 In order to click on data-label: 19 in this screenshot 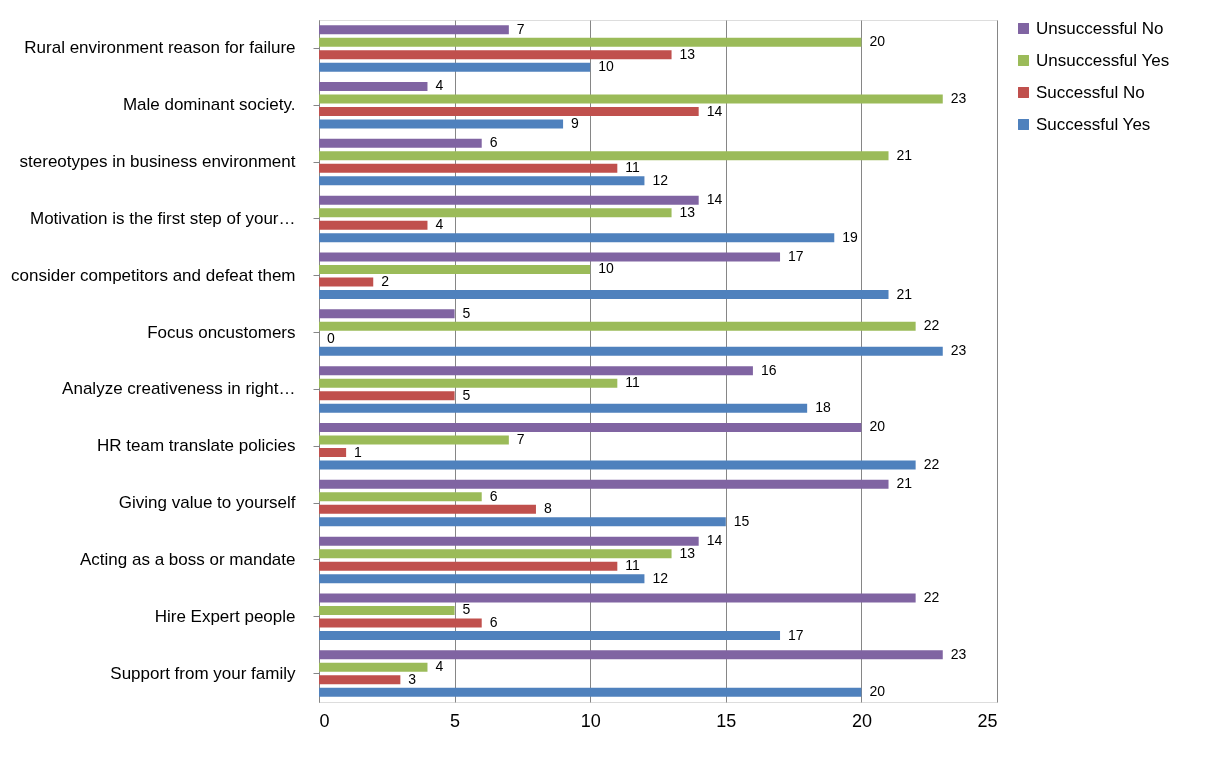, I will do `click(850, 236)`.